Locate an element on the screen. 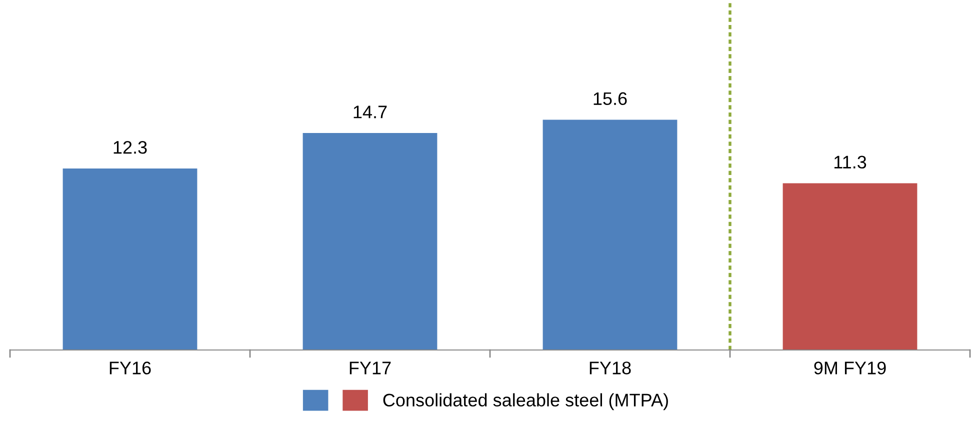  x-tick-label: FY18 is located at coordinates (610, 368).